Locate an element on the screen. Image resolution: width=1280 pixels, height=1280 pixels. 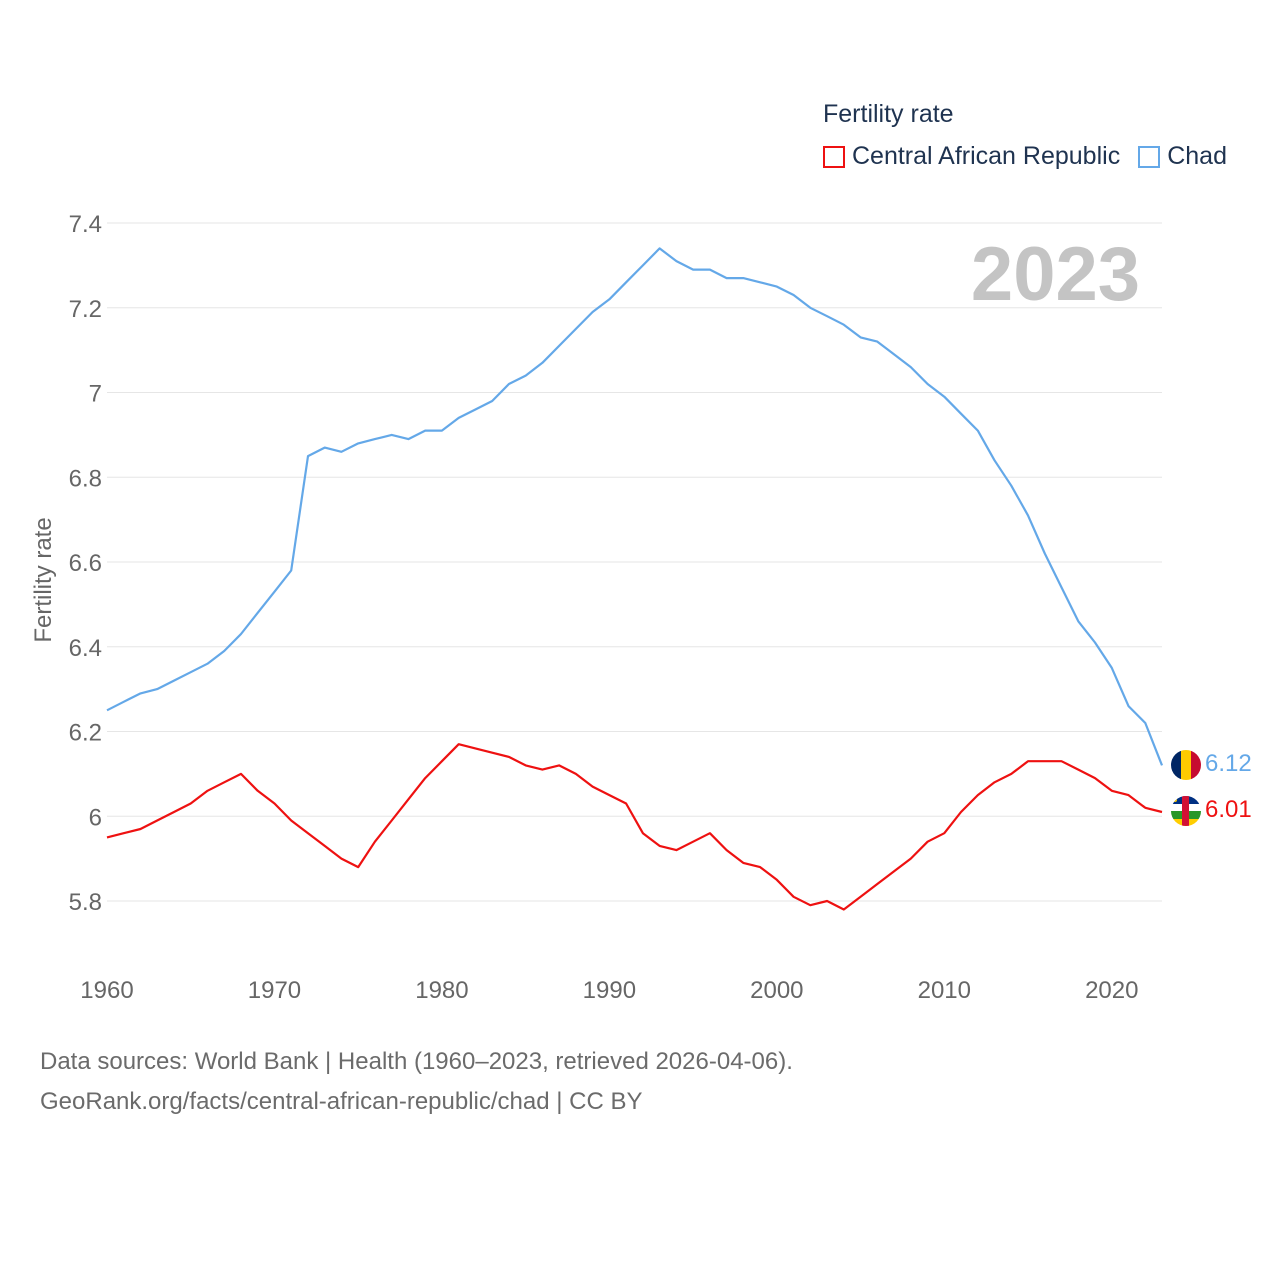
x-tick-label: 2000 is located at coordinates (776, 990).